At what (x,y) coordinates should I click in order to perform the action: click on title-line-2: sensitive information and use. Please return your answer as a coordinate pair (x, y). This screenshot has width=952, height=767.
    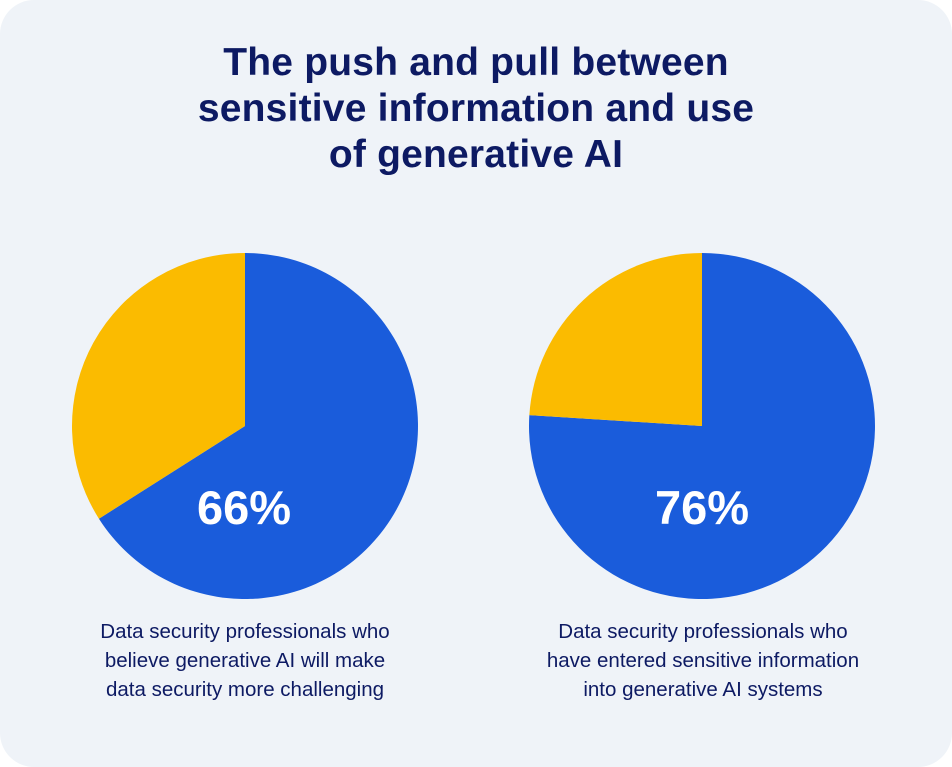
    Looking at the image, I should click on (476, 108).